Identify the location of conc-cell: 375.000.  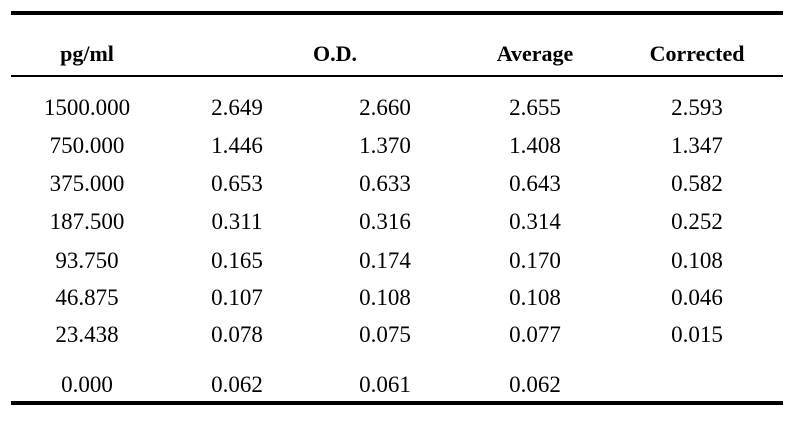
(87, 183).